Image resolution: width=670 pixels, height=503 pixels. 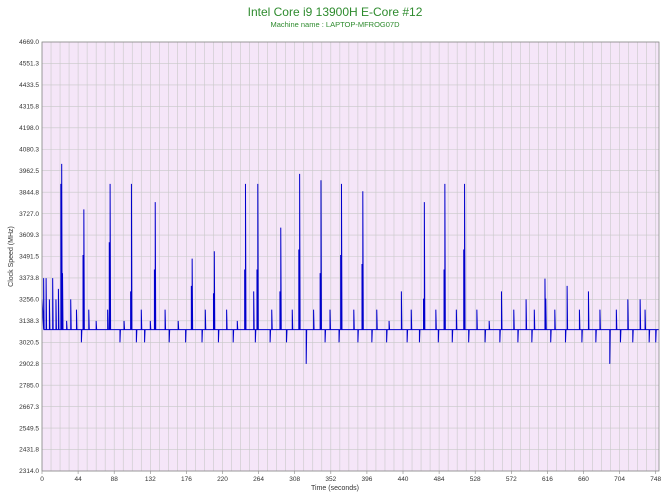 What do you see at coordinates (42, 479) in the screenshot?
I see `x-tick-label: 0` at bounding box center [42, 479].